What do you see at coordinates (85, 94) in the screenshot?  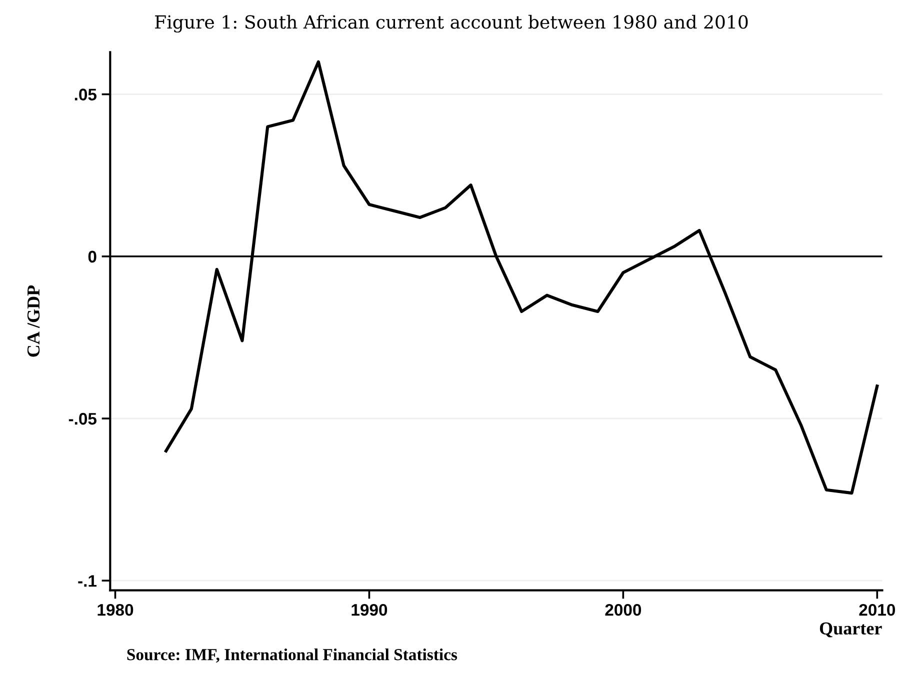 I see `y-tick-label: .05` at bounding box center [85, 94].